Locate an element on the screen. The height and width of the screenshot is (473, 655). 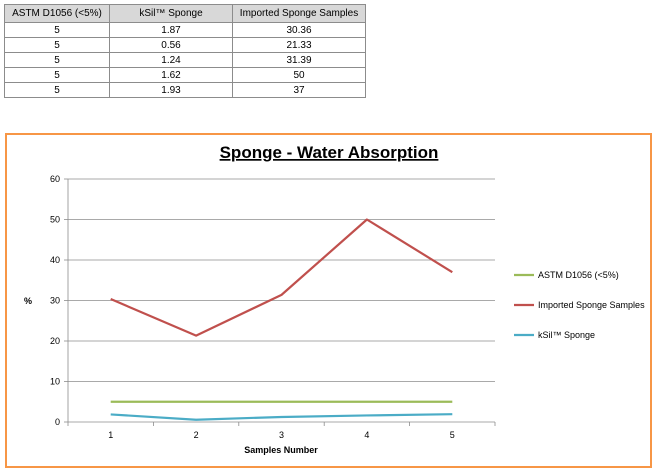
legend-label: Imported Sponge Samples is located at coordinates (591, 305).